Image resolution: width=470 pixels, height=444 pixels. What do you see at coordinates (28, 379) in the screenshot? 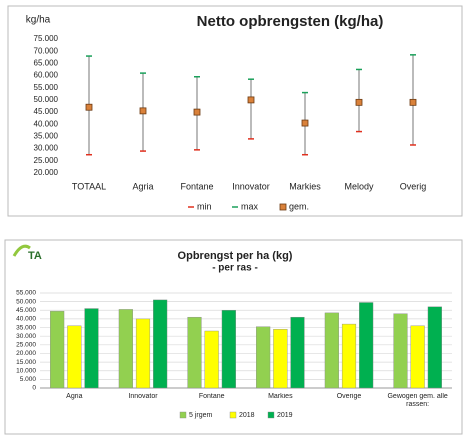
I see `y-tick-label: 5.000` at bounding box center [28, 379].